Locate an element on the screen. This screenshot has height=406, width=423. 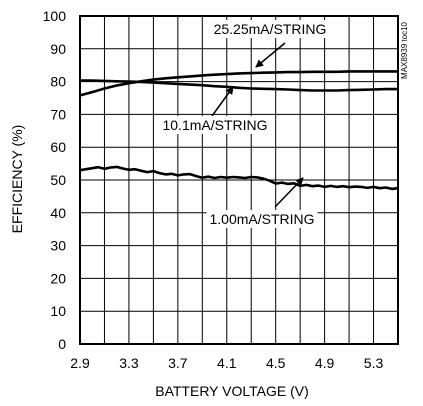
annotation-10-1ma: 10.1mA/STRING is located at coordinates (214, 125).